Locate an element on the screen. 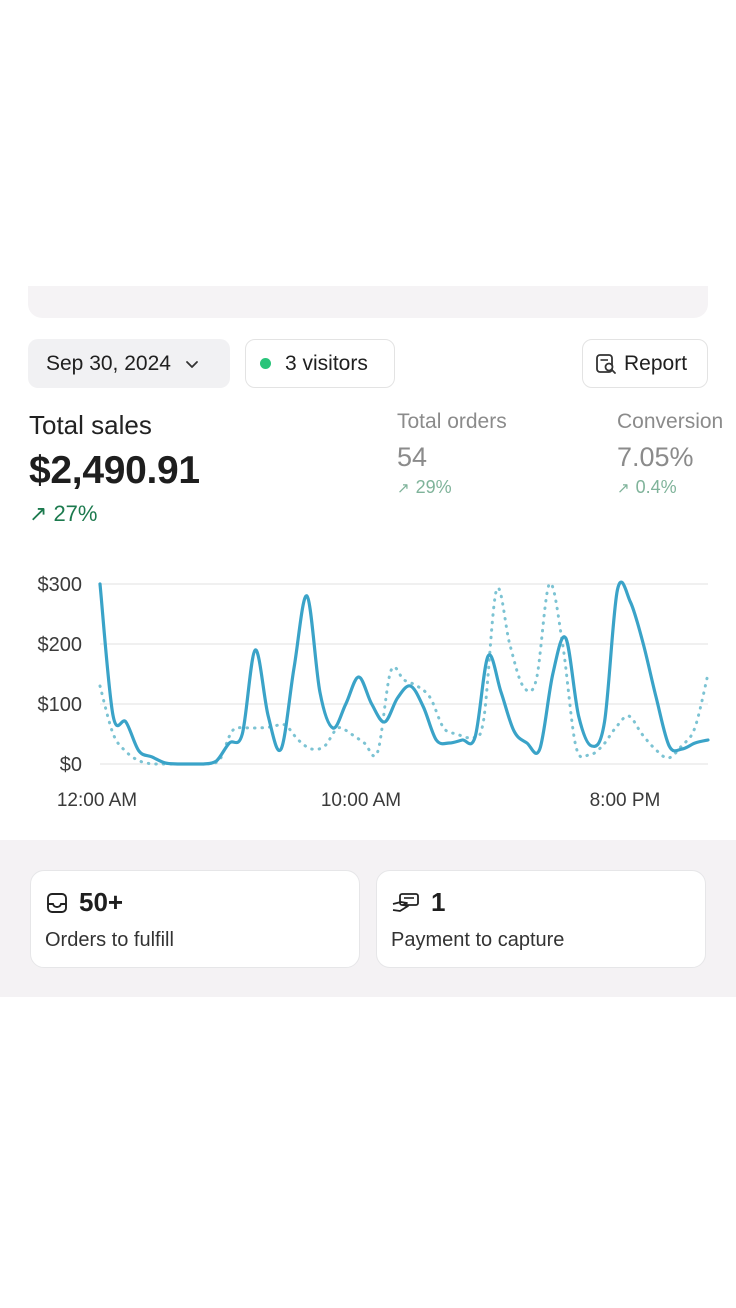 The width and height of the screenshot is (736, 1308). x-tick-label: 8:00 PM is located at coordinates (625, 800).